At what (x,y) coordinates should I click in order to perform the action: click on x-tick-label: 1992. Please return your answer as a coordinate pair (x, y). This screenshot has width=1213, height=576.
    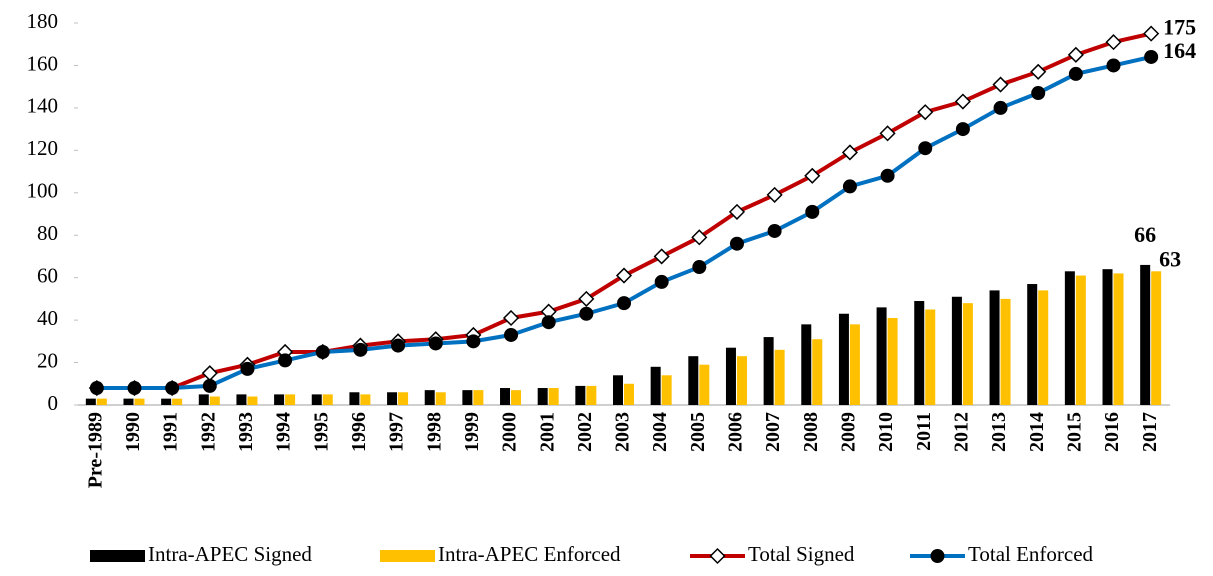
    Looking at the image, I should click on (208, 432).